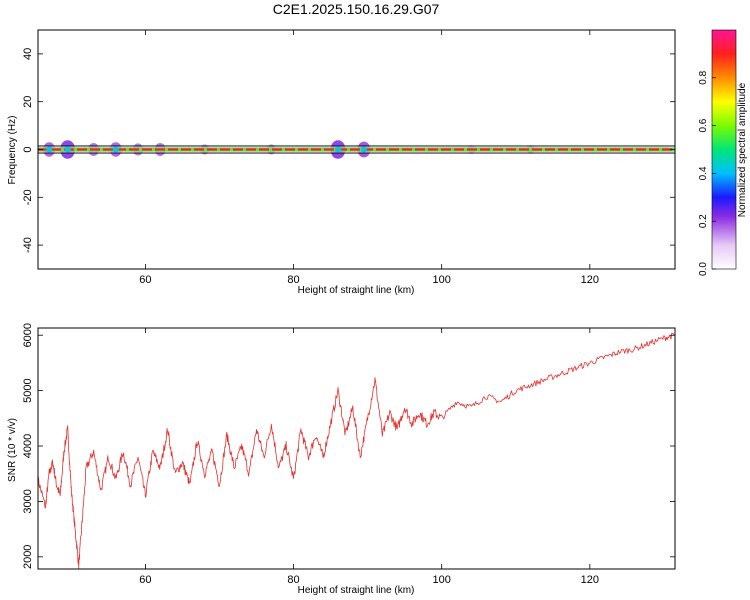 Image resolution: width=750 pixels, height=600 pixels. I want to click on spectrogram-x-axis-label: Height of straight line (km), so click(356, 290).